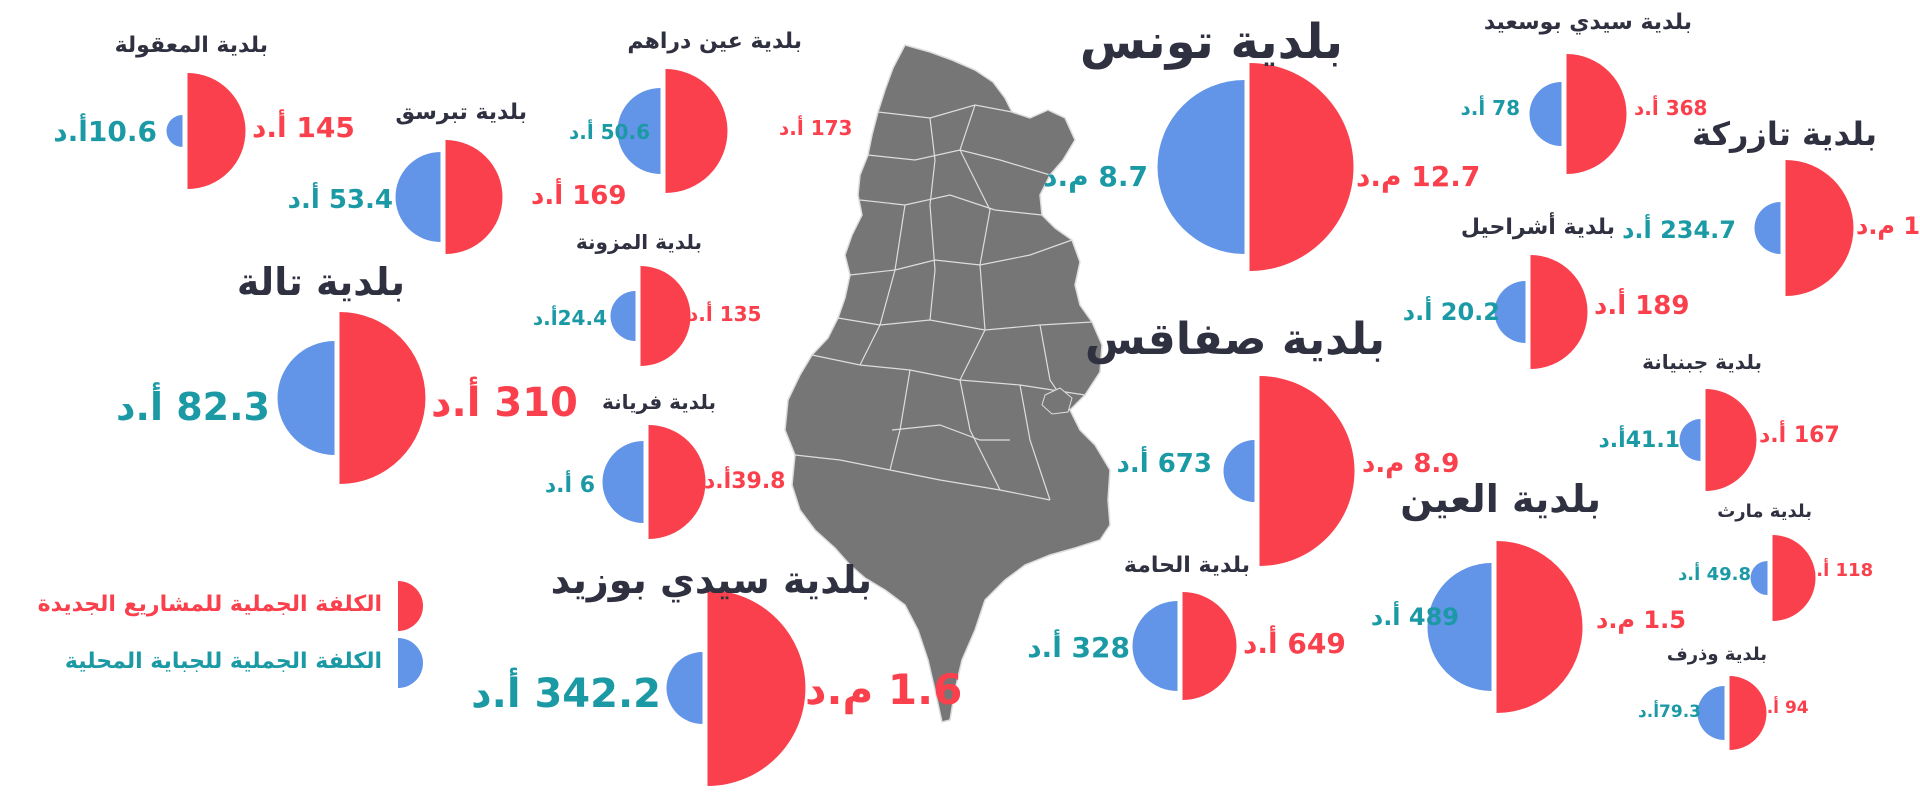 The image size is (1920, 800). What do you see at coordinates (1783, 707) in the screenshot?
I see `projects-value-label: 94 أ.د` at bounding box center [1783, 707].